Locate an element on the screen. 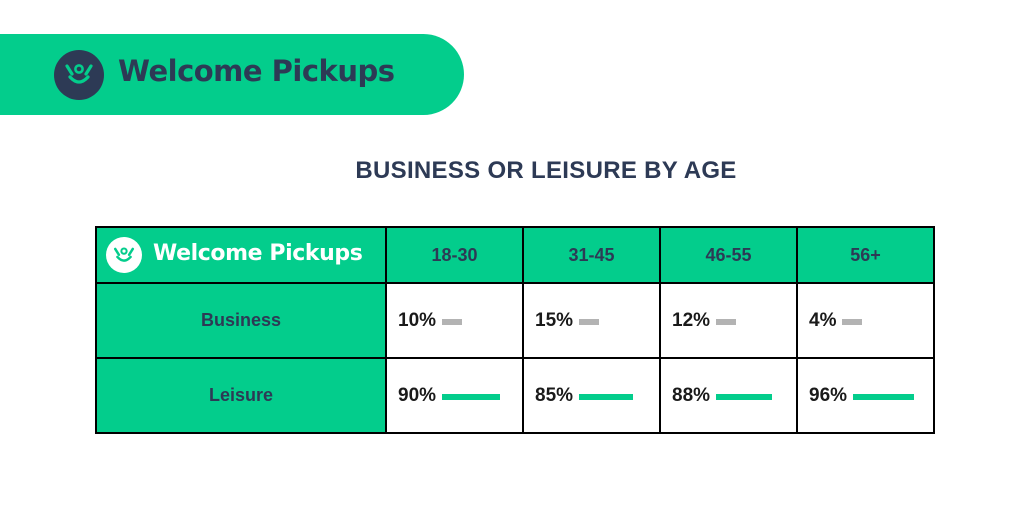  chart-title: BUSINESS OR LEISURE BY AGE is located at coordinates (546, 170).